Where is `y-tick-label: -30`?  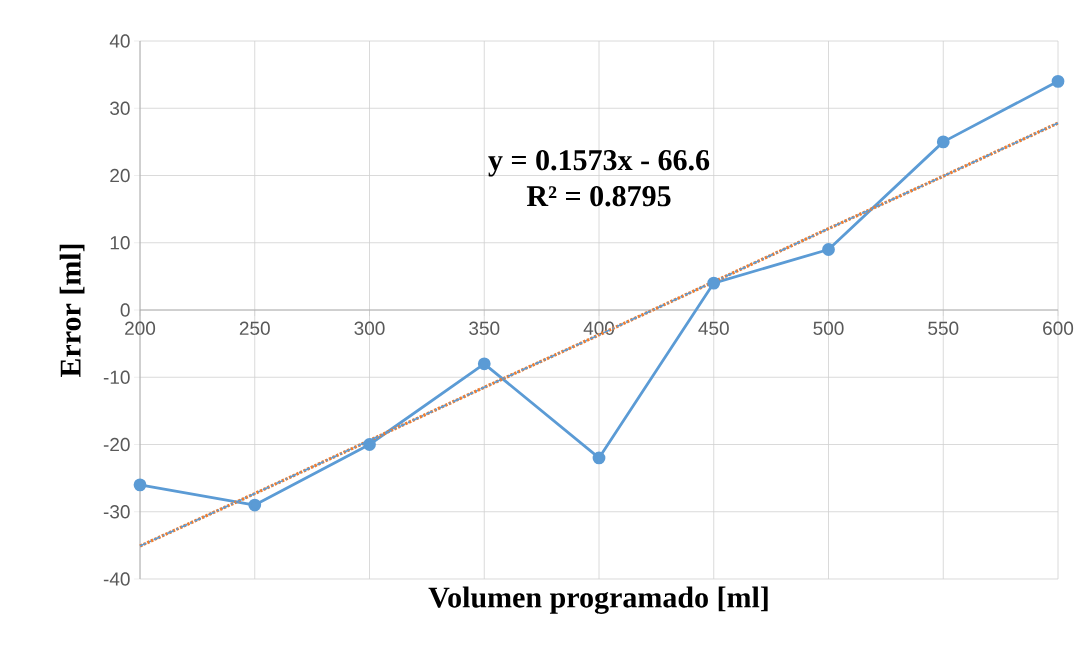 y-tick-label: -30 is located at coordinates (116, 512).